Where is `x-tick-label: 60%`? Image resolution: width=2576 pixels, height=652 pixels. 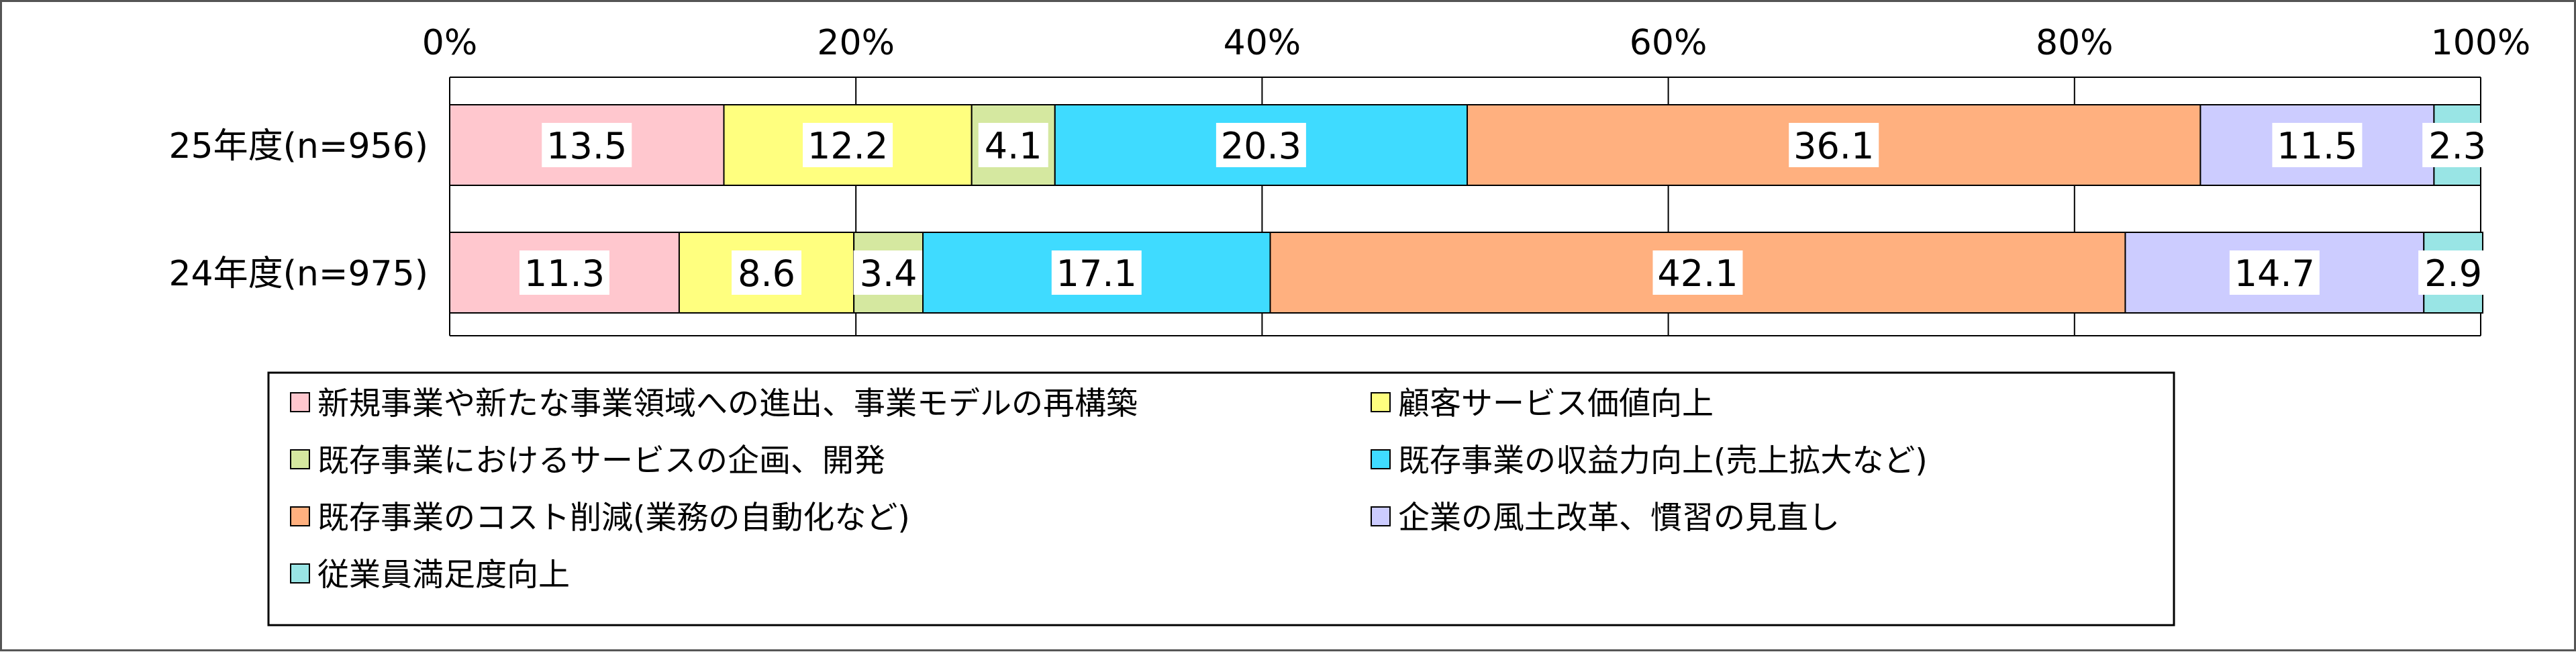
x-tick-label: 60% is located at coordinates (1668, 43).